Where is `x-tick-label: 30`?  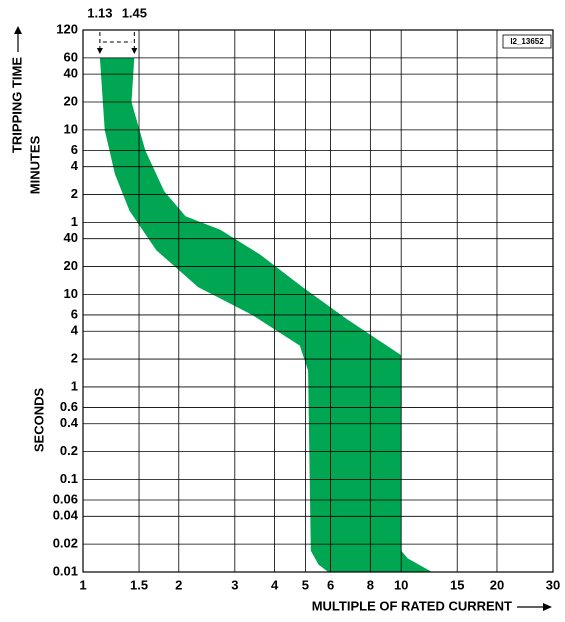 x-tick-label: 30 is located at coordinates (553, 584).